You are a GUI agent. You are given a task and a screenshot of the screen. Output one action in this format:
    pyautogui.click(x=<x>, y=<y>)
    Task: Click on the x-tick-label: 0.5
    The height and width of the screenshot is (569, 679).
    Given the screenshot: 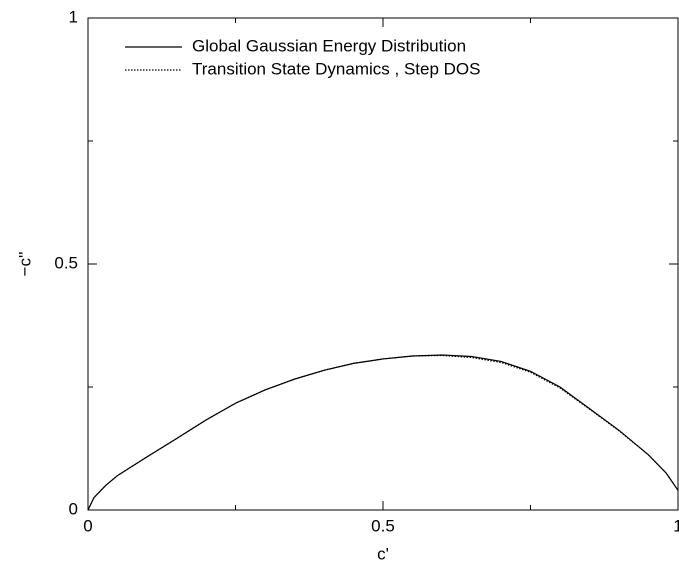 What is the action you would take?
    pyautogui.click(x=383, y=525)
    